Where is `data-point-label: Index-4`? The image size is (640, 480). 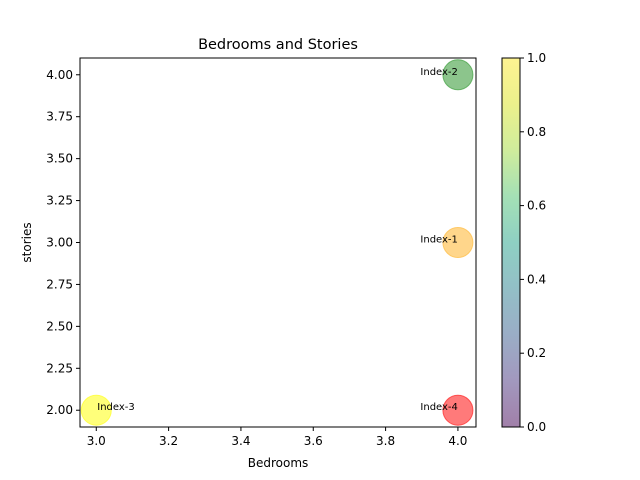 data-point-label: Index-4 is located at coordinates (439, 407).